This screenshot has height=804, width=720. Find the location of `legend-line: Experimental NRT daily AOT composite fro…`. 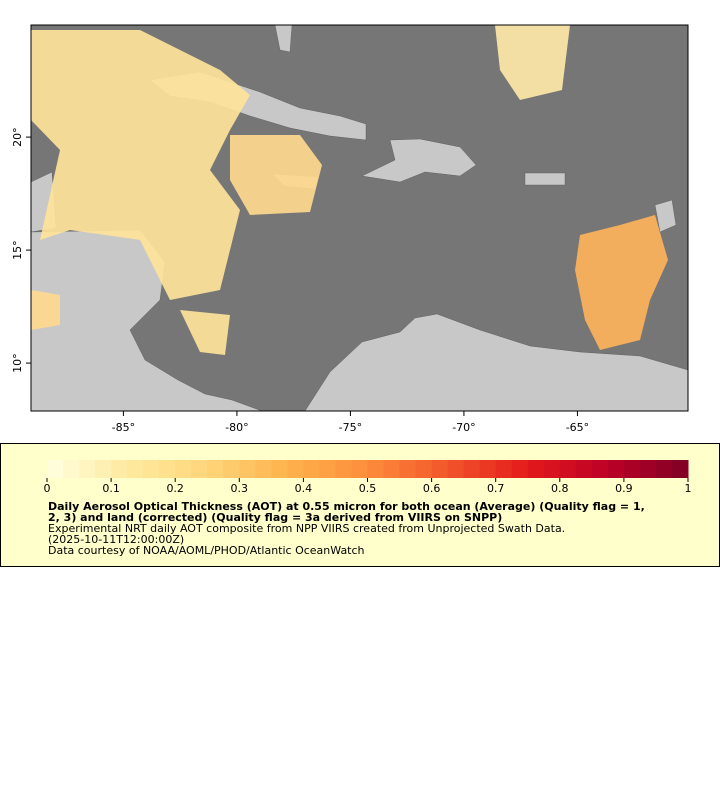

legend-line: Experimental NRT daily AOT composite fro… is located at coordinates (306, 528).